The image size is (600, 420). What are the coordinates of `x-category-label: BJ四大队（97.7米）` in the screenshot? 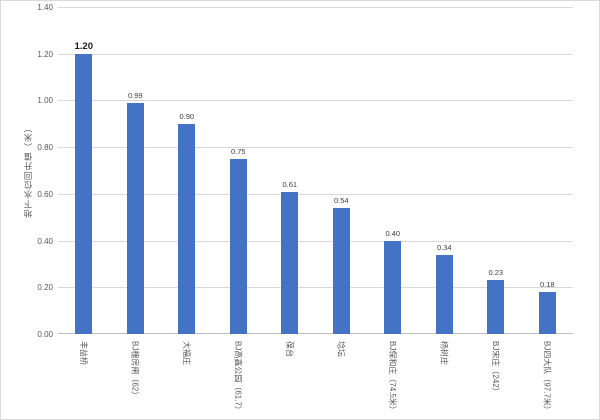 It's located at (547, 377).